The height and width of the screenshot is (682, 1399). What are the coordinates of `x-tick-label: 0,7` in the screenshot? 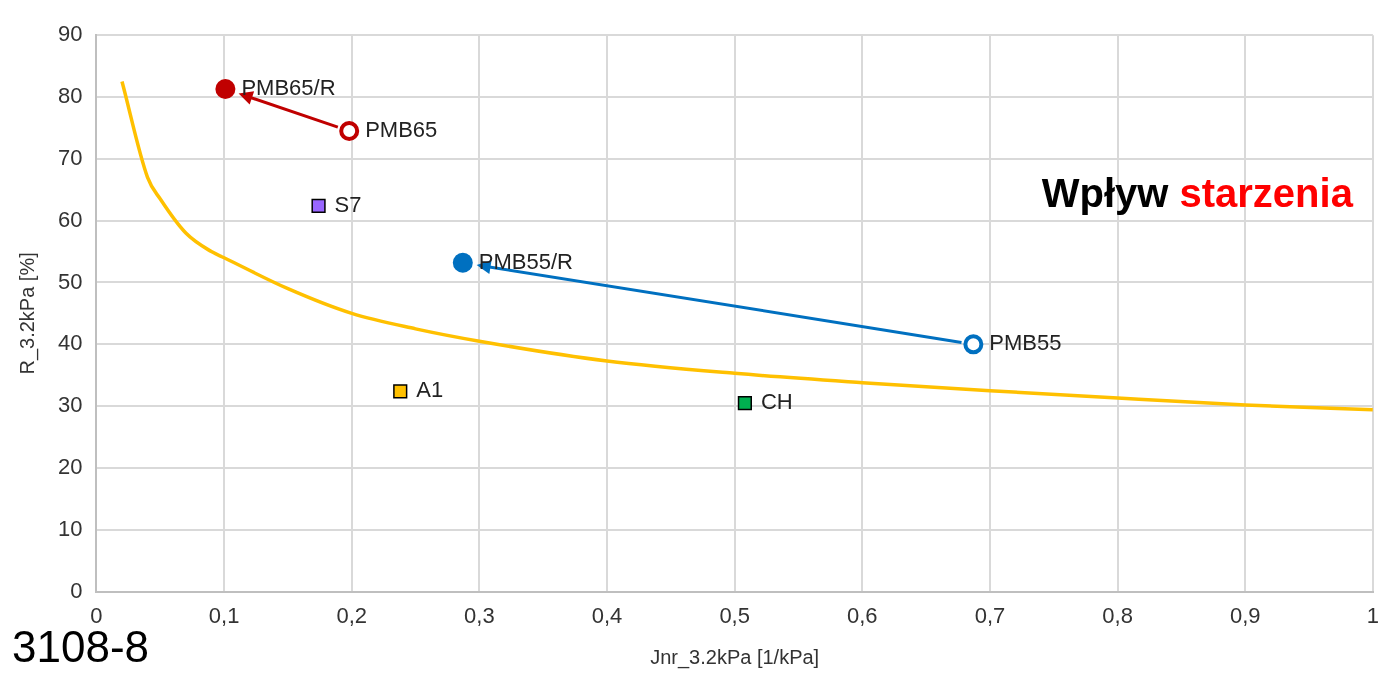 It's located at (990, 615).